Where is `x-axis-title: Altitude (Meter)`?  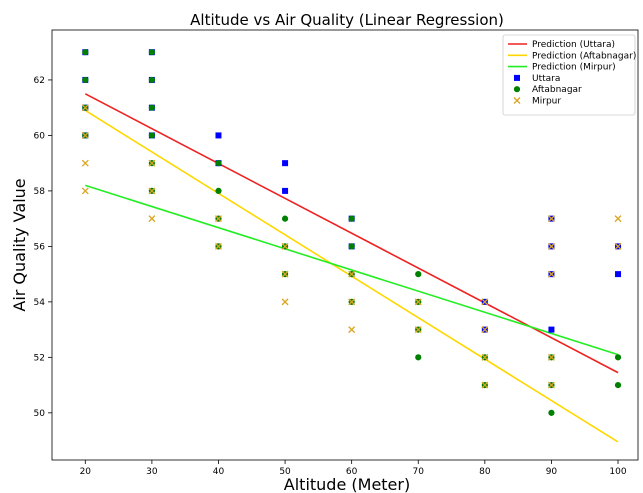
x-axis-title: Altitude (Meter) is located at coordinates (347, 484).